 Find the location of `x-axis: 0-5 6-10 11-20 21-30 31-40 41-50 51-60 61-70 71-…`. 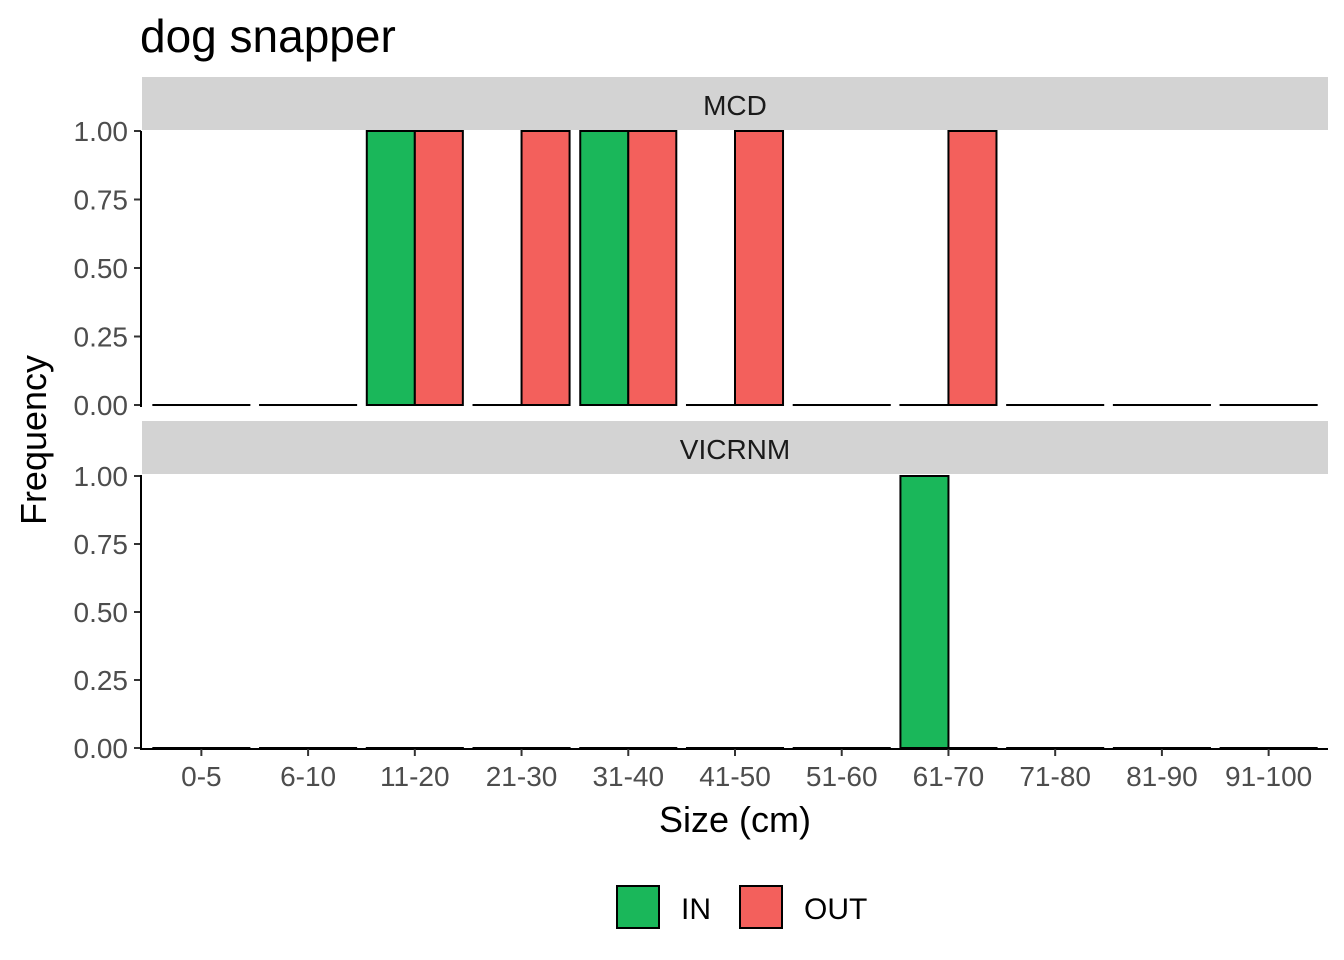

x-axis: 0-5 6-10 11-20 21-30 31-40 41-50 51-60 61-70 71-… is located at coordinates (746, 770).